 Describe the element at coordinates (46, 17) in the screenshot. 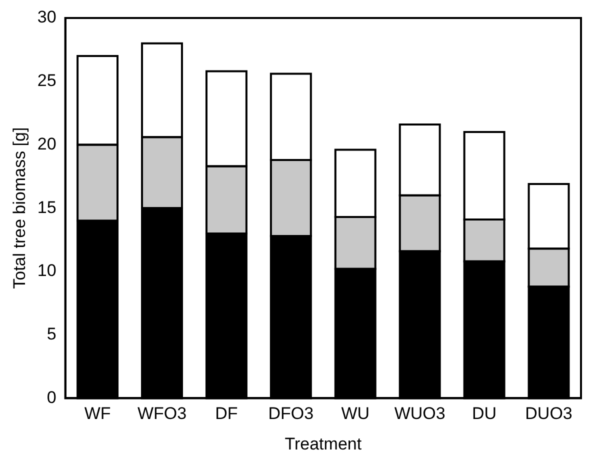

I see `y-tick-label: 30` at that location.